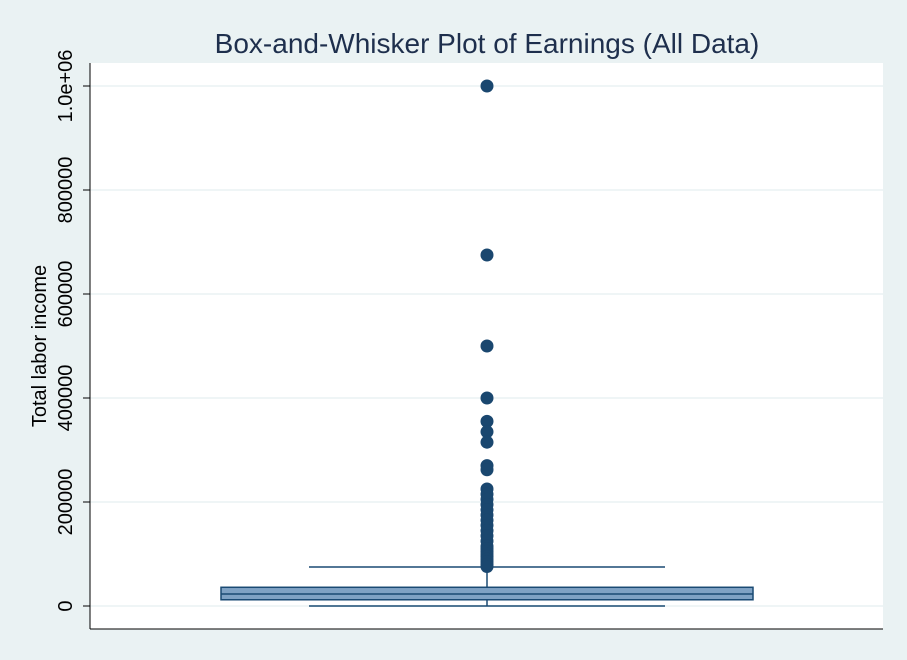 This screenshot has width=907, height=660. Describe the element at coordinates (66, 86) in the screenshot. I see `y-tick-label: 1.0e+06` at that location.